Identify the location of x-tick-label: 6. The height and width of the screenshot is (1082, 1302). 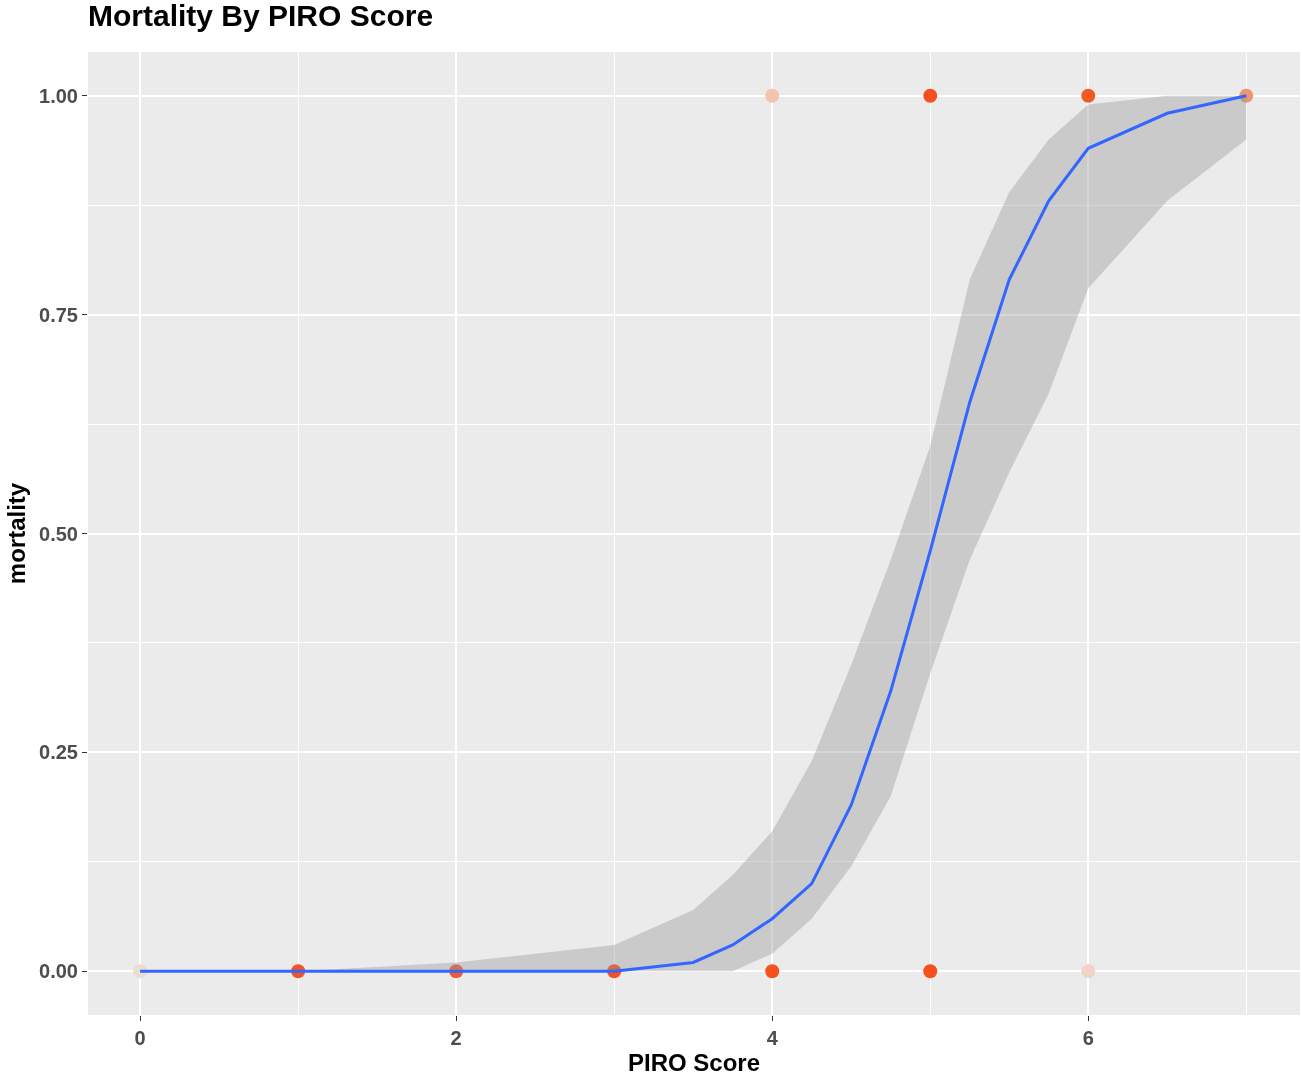
(1088, 1038).